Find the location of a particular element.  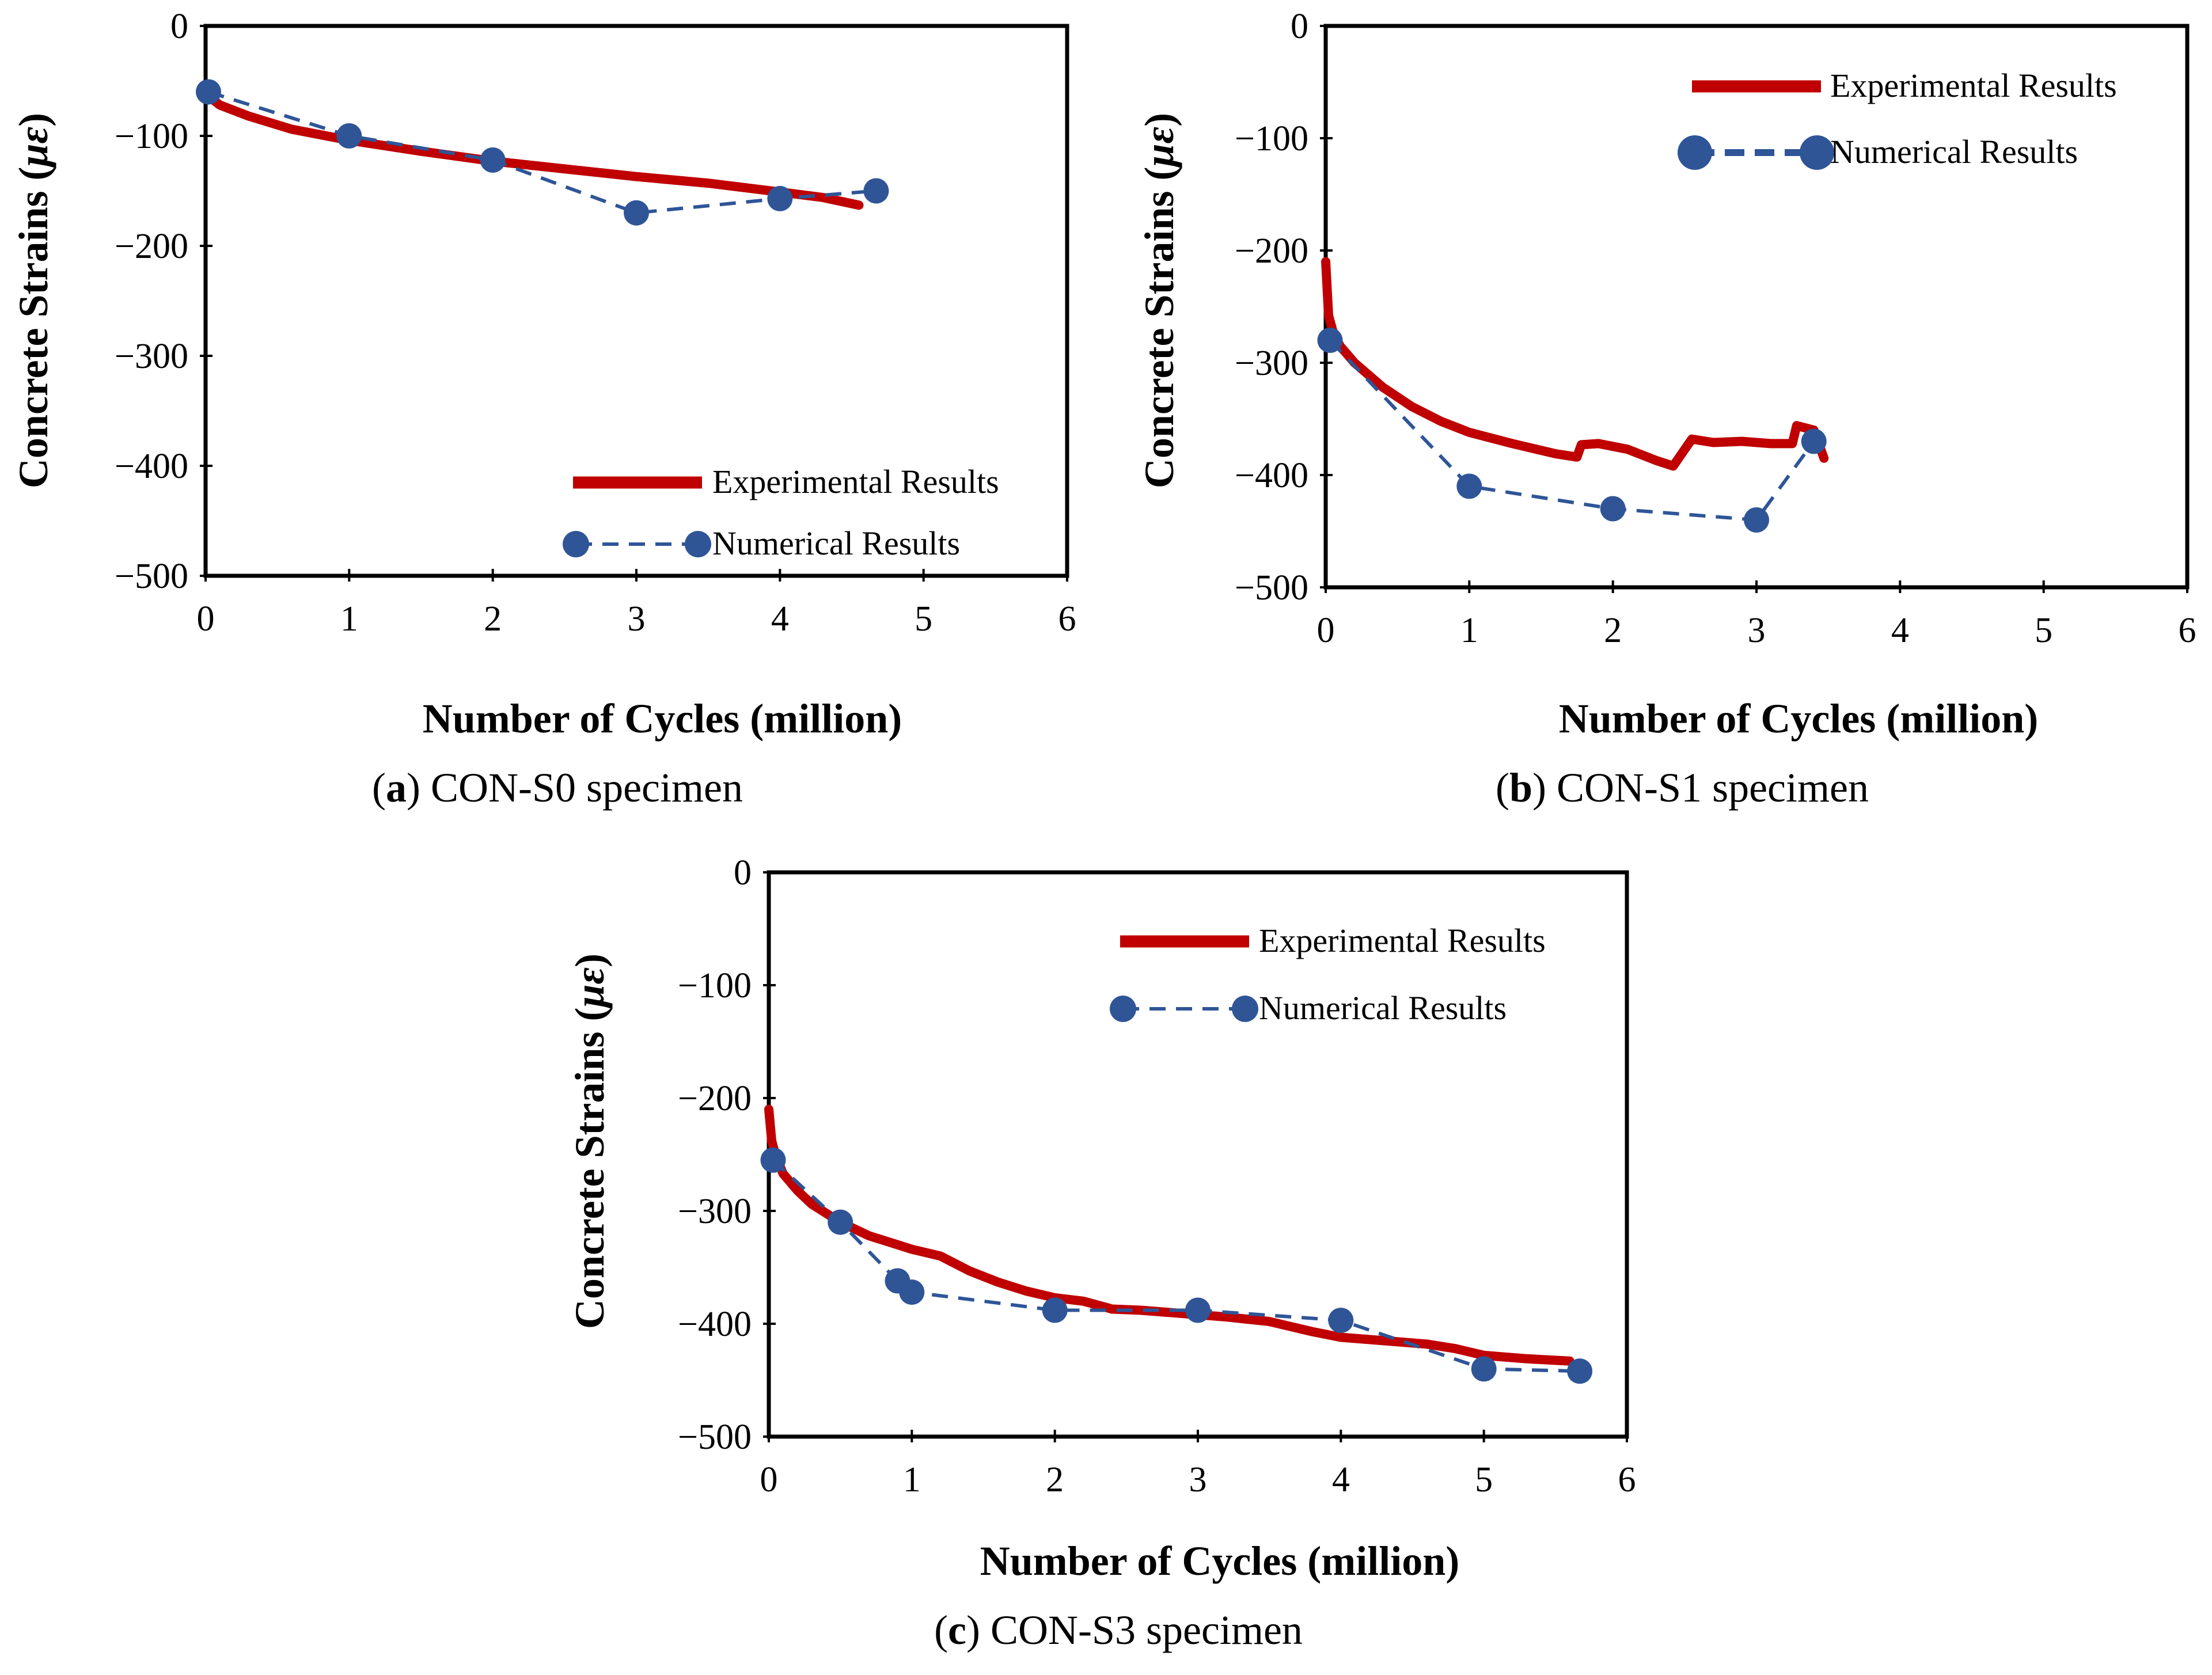

x-tick-label-a-1: 1 is located at coordinates (349, 619).